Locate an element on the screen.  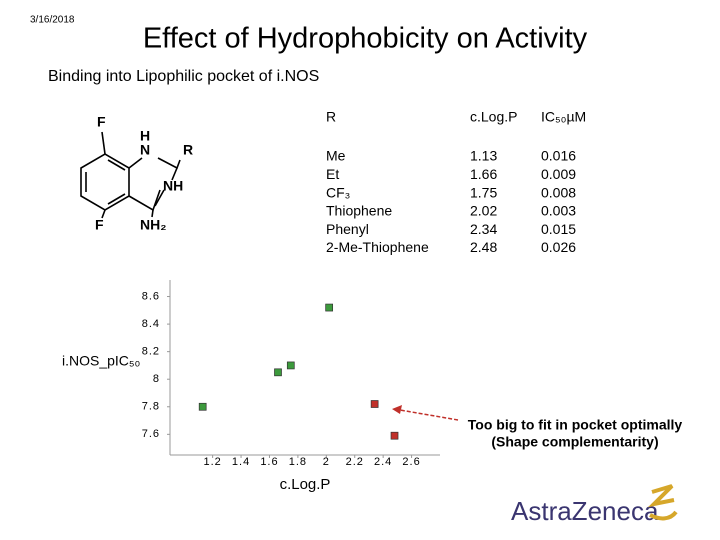
atom-label: NH is located at coordinates (173, 186).